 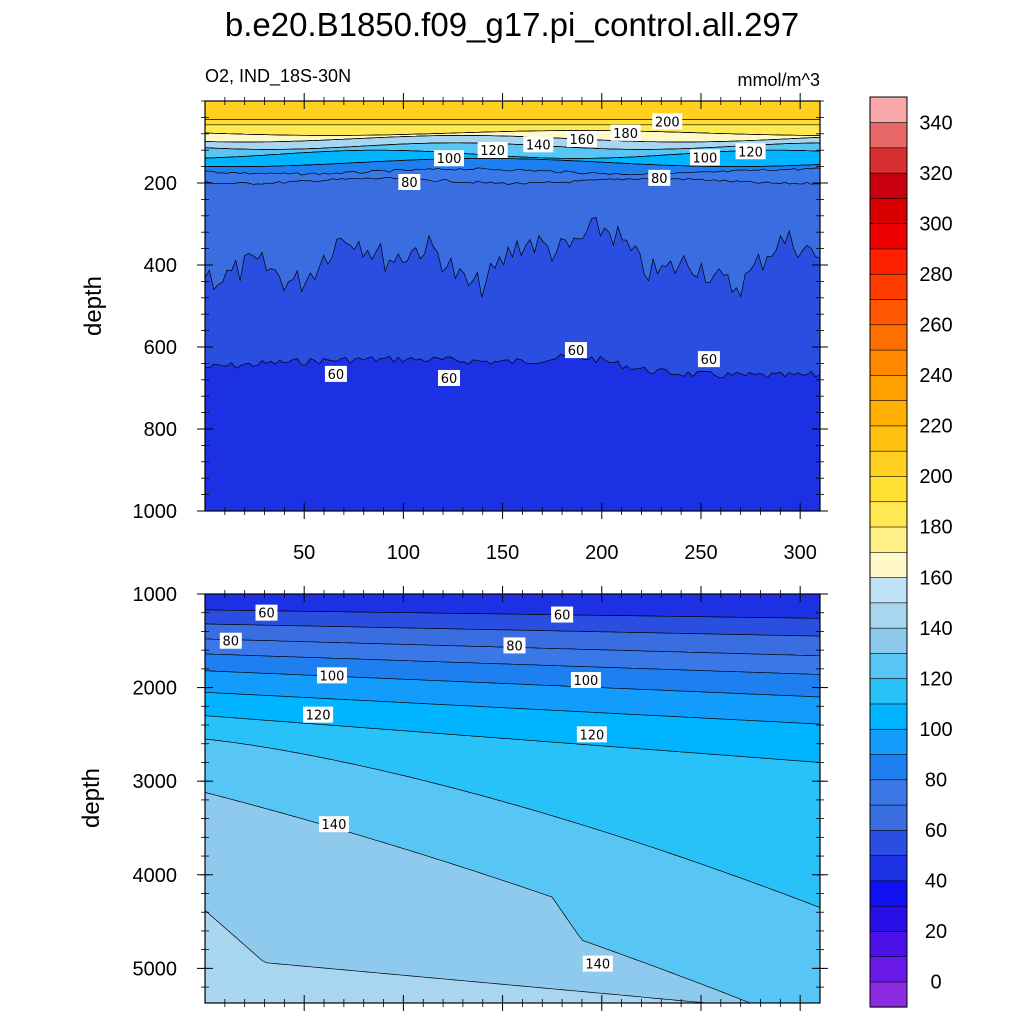 I want to click on upper-contour-labels: 200 180 160 140 120 100 80 100 120 80 60 60 60 60, so click(x=545, y=250).